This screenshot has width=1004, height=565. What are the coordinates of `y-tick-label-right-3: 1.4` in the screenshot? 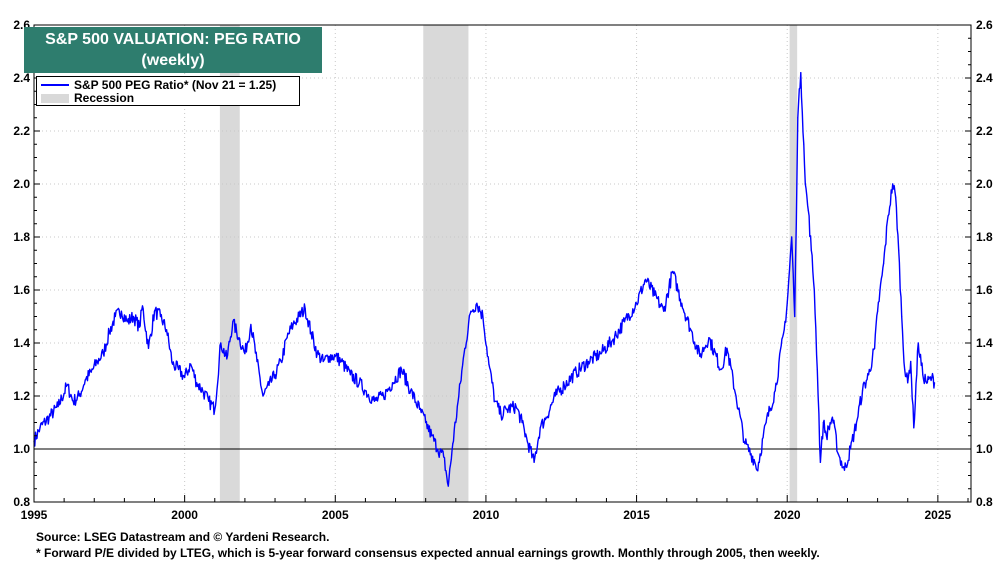 It's located at (984, 343).